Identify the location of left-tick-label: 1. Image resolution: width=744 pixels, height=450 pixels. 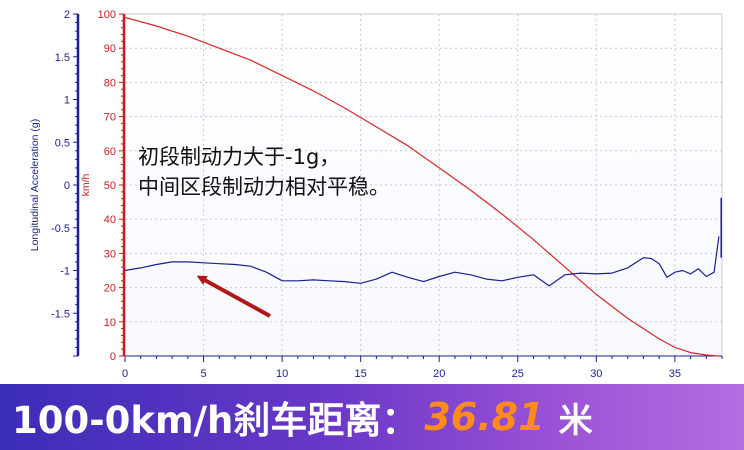
(67, 101).